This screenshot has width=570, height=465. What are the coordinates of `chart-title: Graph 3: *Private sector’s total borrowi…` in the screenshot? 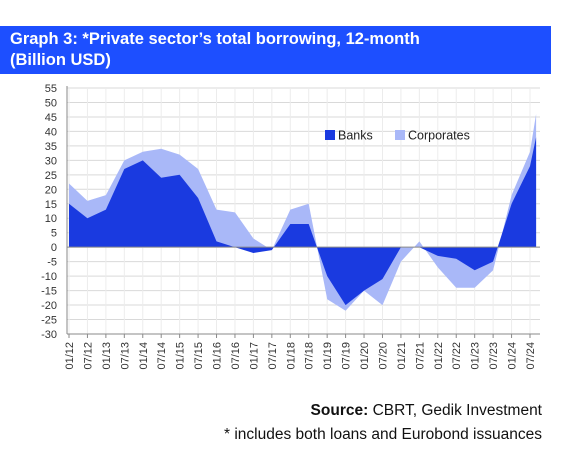 It's located at (275, 50).